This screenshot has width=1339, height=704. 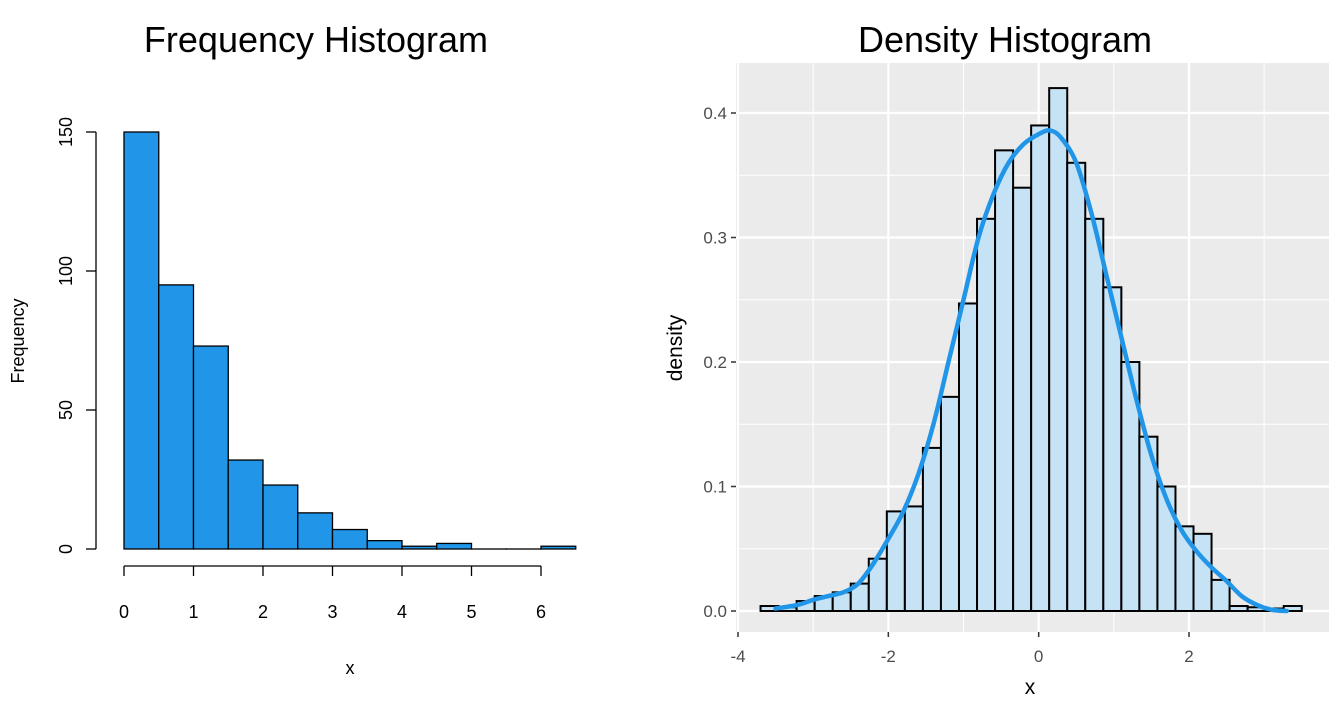 What do you see at coordinates (1005, 39) in the screenshot?
I see `density-chart-title: Density Histogram` at bounding box center [1005, 39].